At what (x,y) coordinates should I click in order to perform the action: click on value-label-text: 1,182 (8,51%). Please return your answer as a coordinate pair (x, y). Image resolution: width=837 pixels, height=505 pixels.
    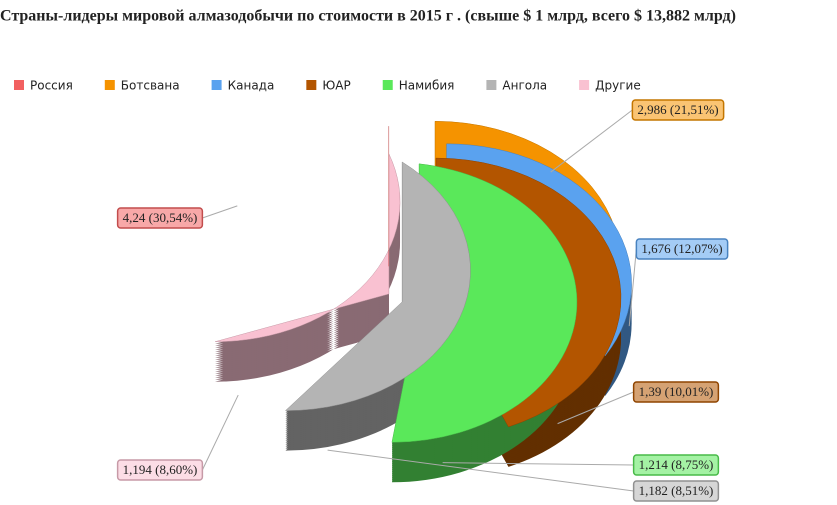
    Looking at the image, I should click on (676, 490).